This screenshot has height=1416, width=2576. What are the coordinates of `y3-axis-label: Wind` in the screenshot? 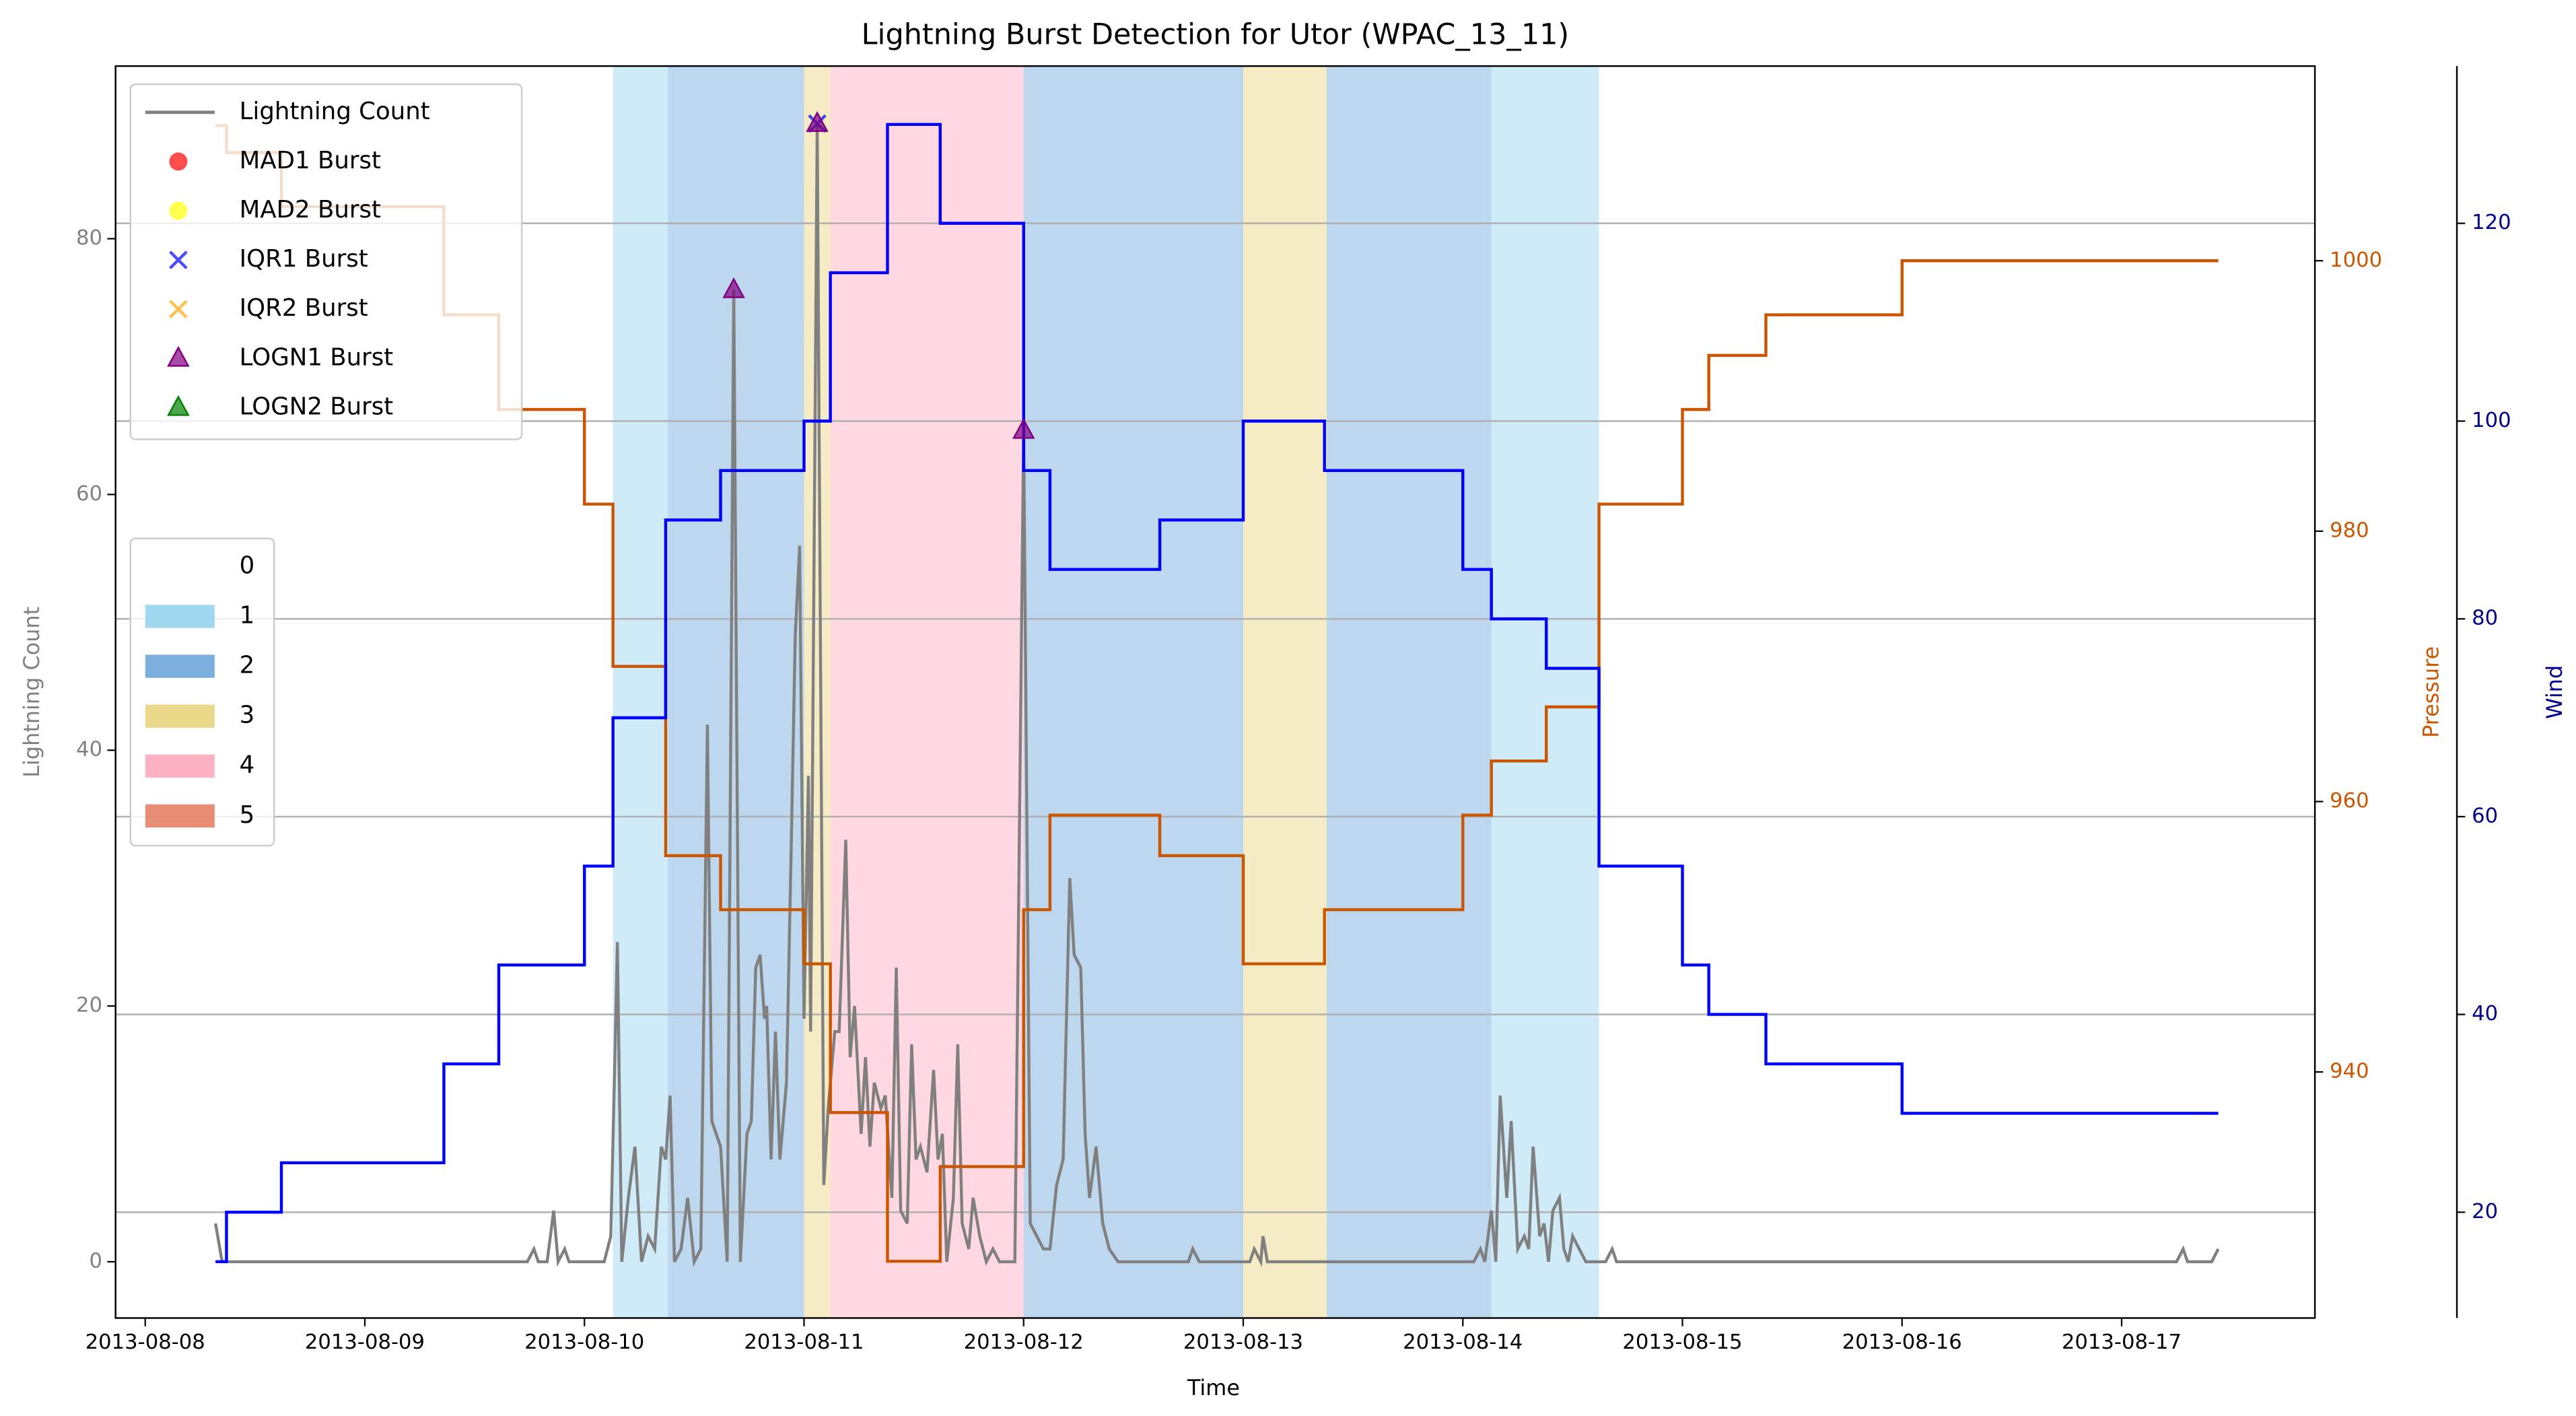 It's located at (2554, 692).